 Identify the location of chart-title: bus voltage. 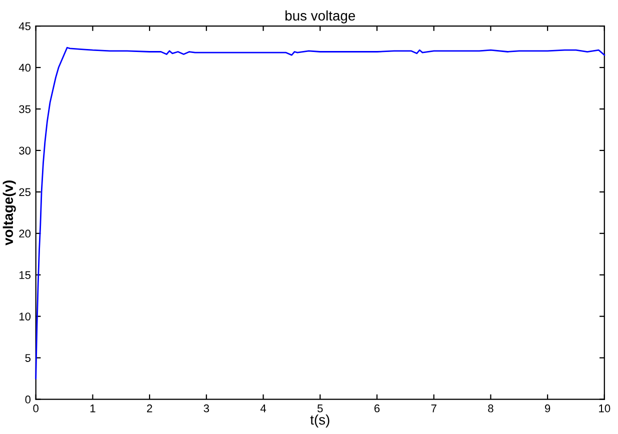
(321, 17).